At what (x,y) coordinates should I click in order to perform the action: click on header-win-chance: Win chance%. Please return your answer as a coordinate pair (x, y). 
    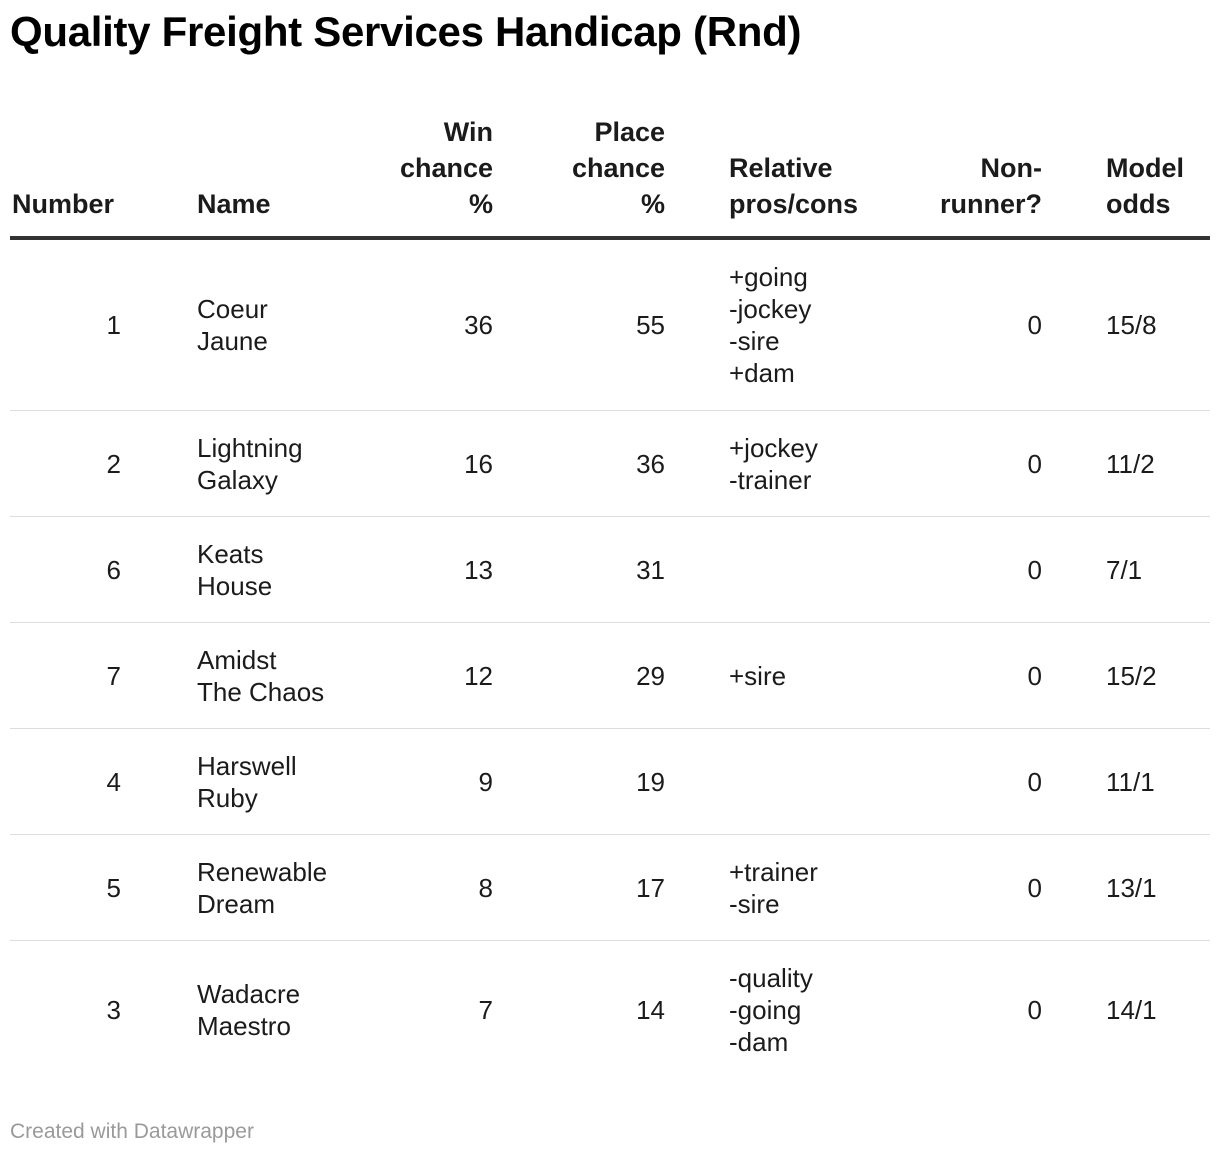
    Looking at the image, I should click on (431, 174).